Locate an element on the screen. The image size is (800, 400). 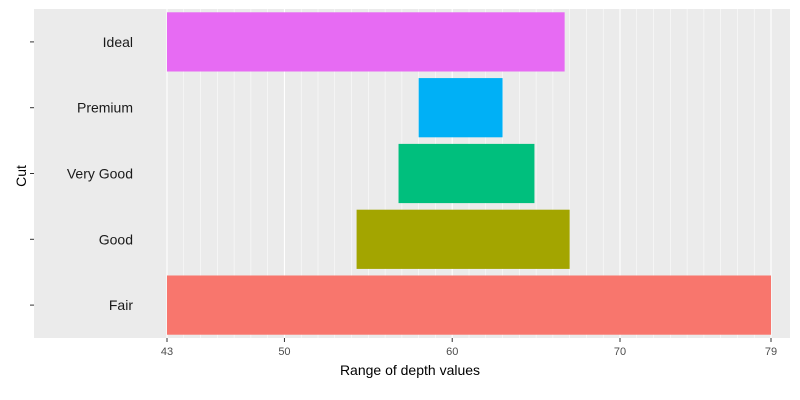
x-tick-label: 70 is located at coordinates (620, 352).